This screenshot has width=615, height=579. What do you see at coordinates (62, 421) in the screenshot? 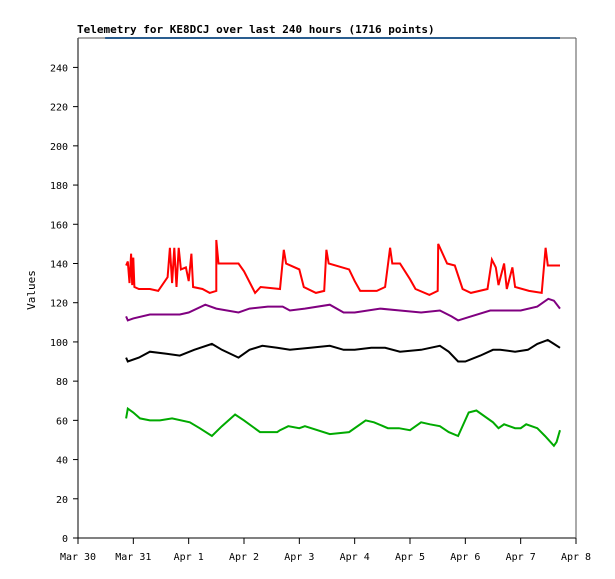
I see `y-tick-label: 60` at bounding box center [62, 421].